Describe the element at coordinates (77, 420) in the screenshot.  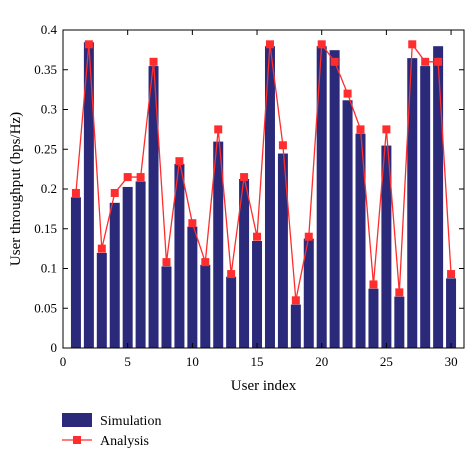
I see `legend-simulation-swatch` at that location.